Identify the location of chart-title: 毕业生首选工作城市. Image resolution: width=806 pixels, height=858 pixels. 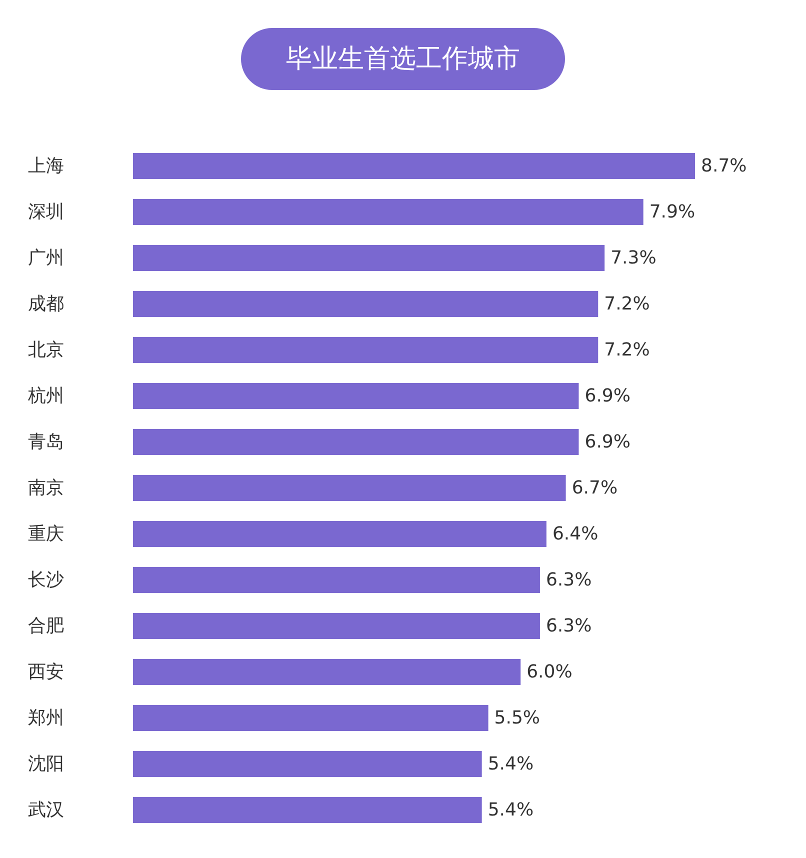
(403, 59).